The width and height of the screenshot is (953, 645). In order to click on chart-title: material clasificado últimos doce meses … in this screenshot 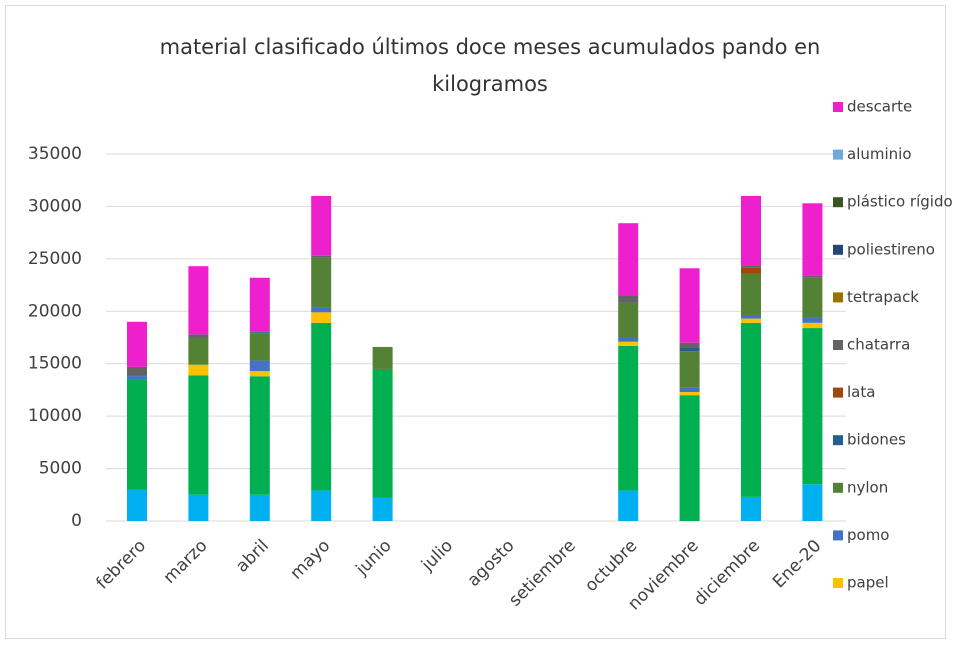, I will do `click(490, 65)`.